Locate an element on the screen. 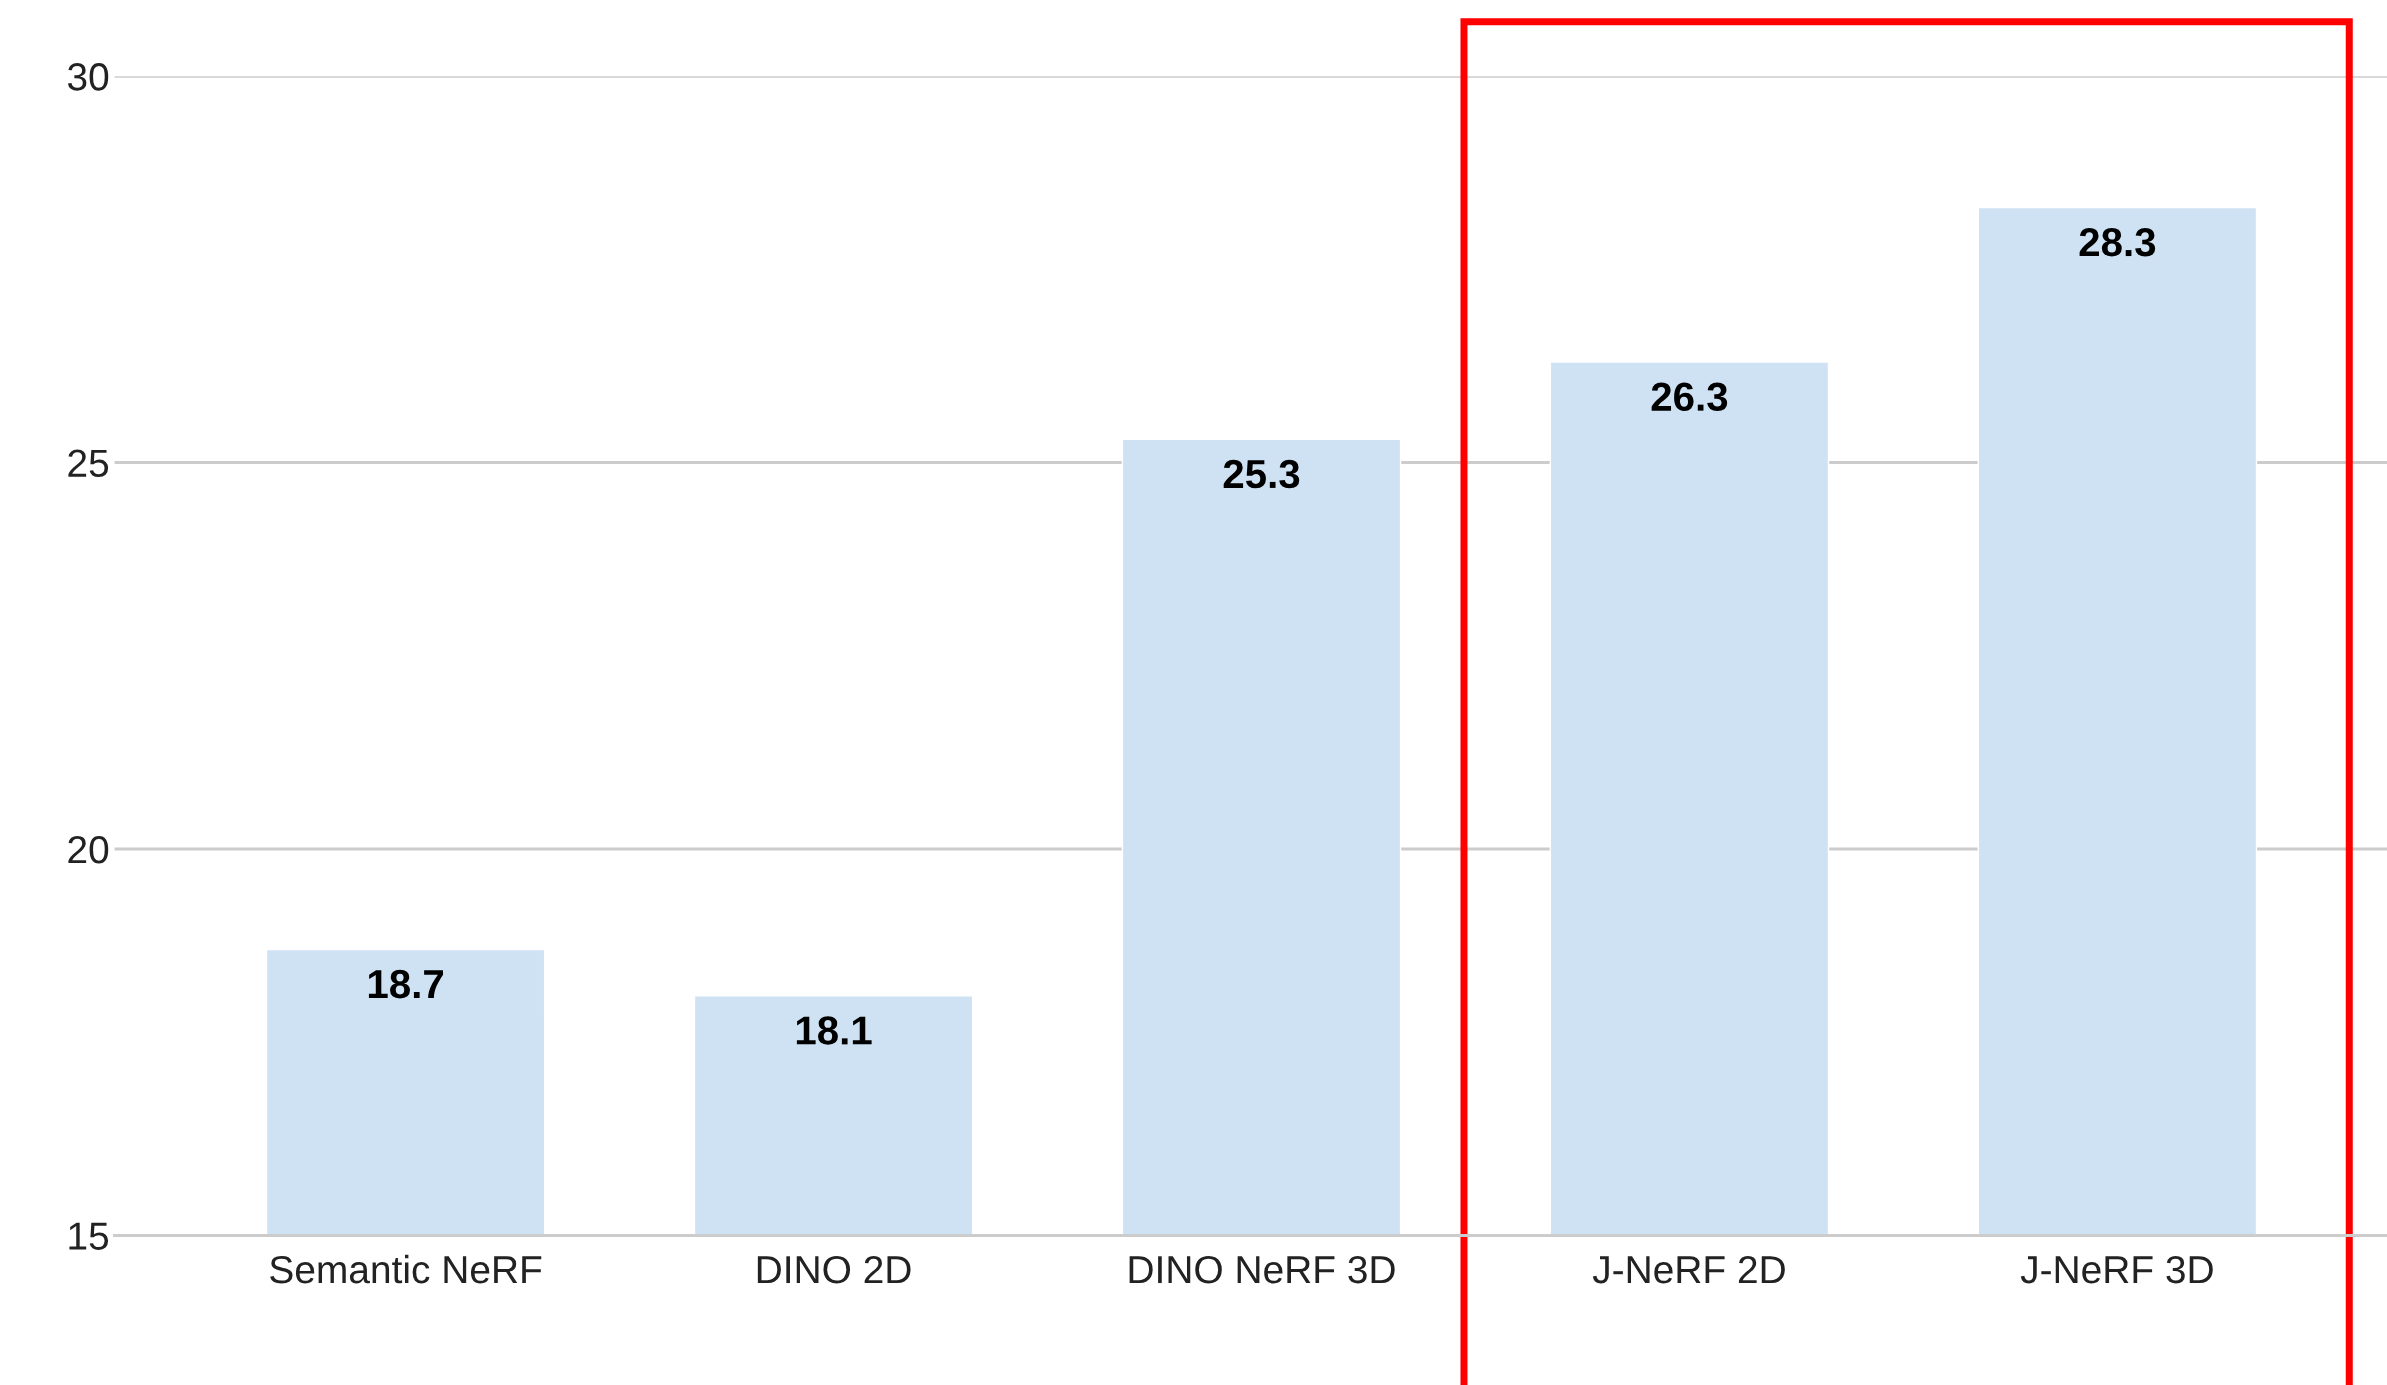  x-tick-label: DINO 2D is located at coordinates (834, 1269).